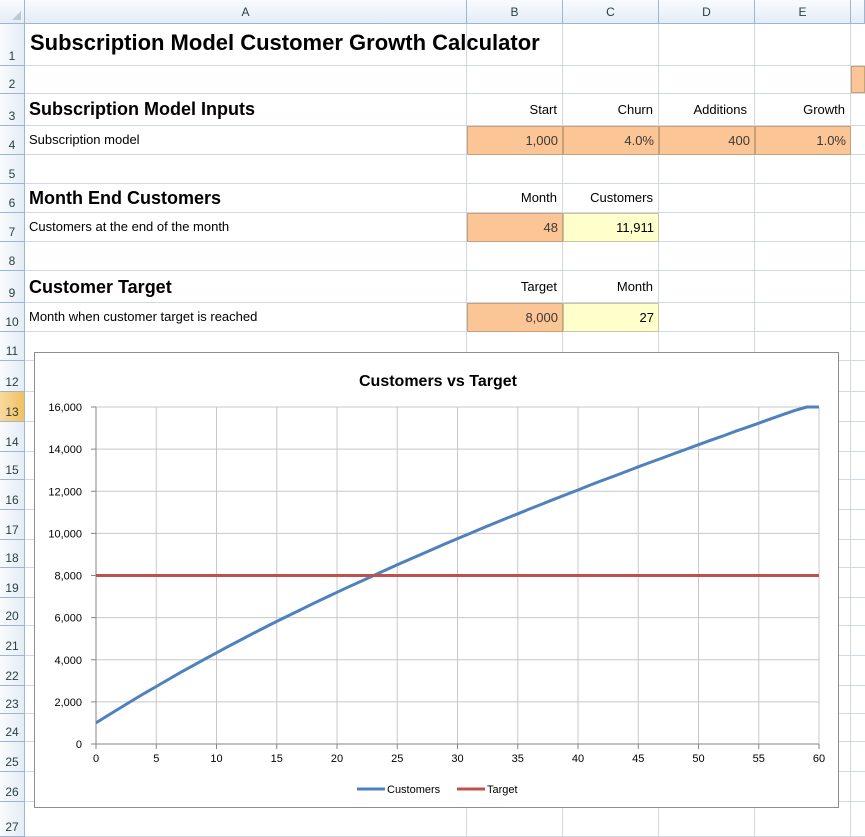 The height and width of the screenshot is (837, 865). What do you see at coordinates (143, 316) in the screenshot?
I see `target-month-label: Month when customer target is reached` at bounding box center [143, 316].